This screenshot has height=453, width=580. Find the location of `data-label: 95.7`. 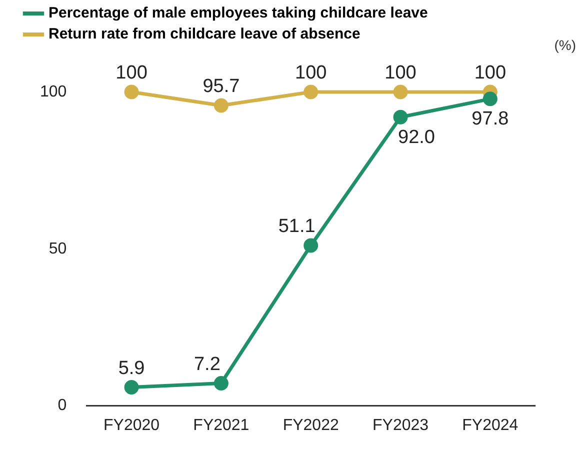

data-label: 95.7 is located at coordinates (221, 87).